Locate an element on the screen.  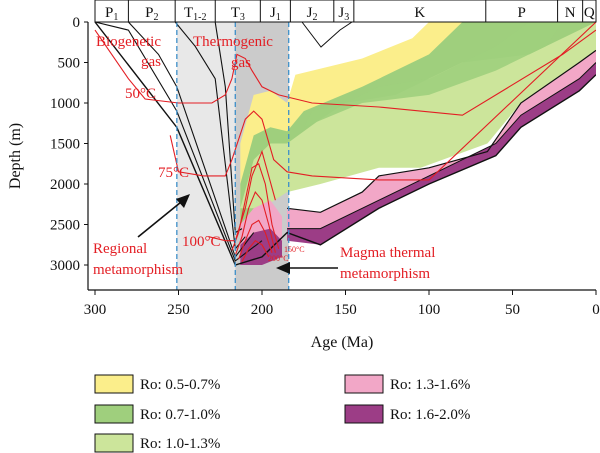
magma-arrowhead is located at coordinates (283, 268).